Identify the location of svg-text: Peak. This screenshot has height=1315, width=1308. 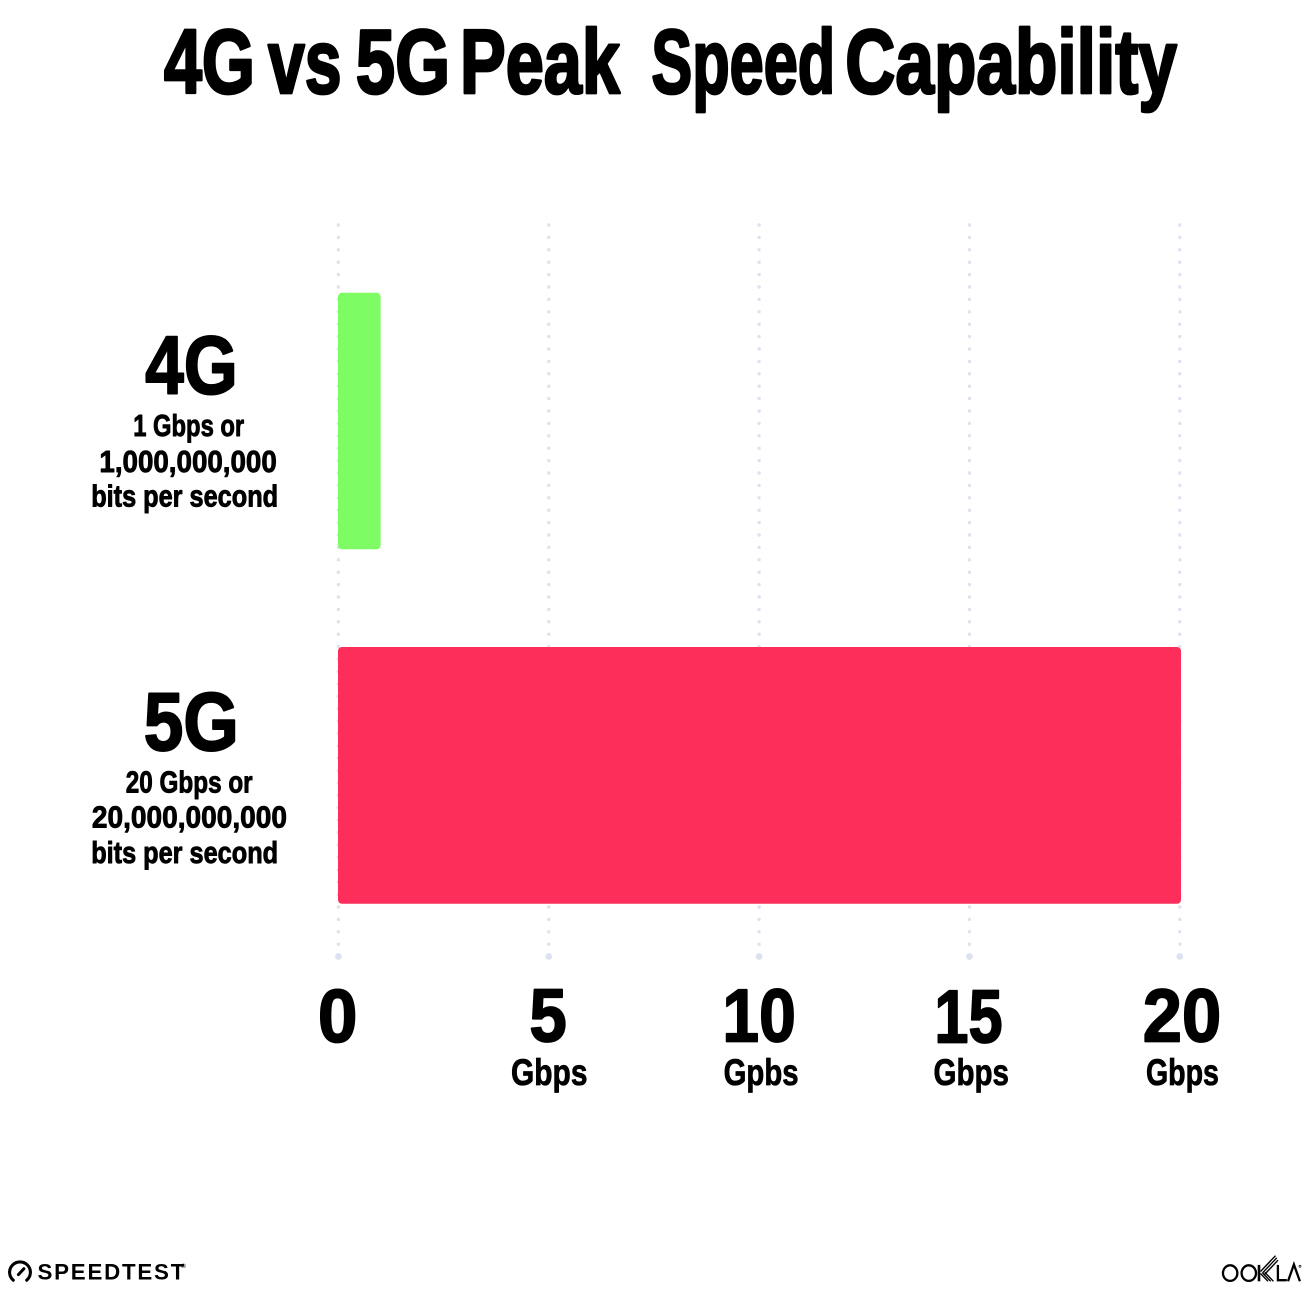
(540, 62).